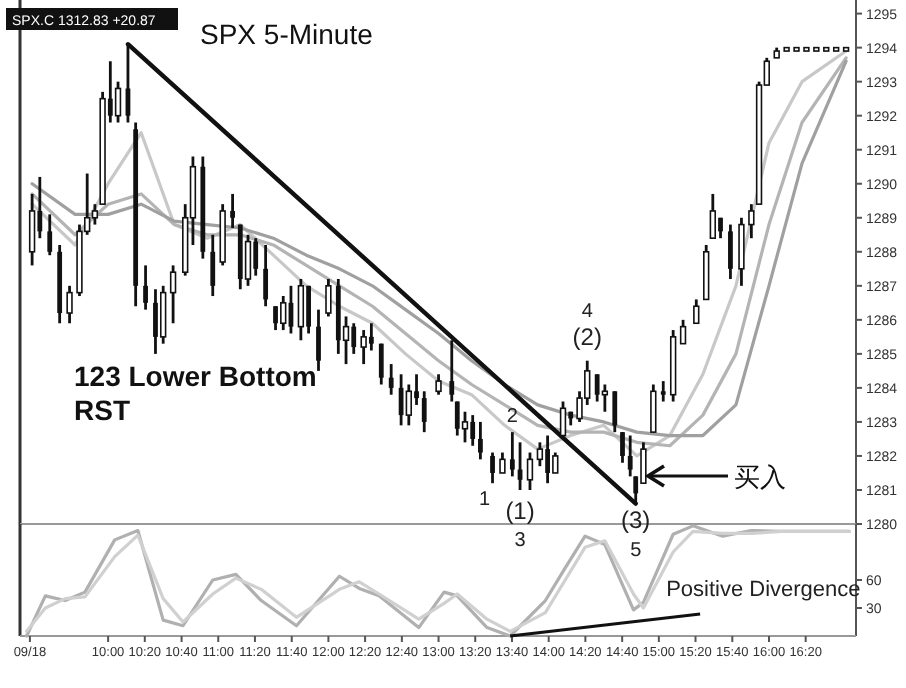  What do you see at coordinates (484, 500) in the screenshot?
I see `annotation: 1` at bounding box center [484, 500].